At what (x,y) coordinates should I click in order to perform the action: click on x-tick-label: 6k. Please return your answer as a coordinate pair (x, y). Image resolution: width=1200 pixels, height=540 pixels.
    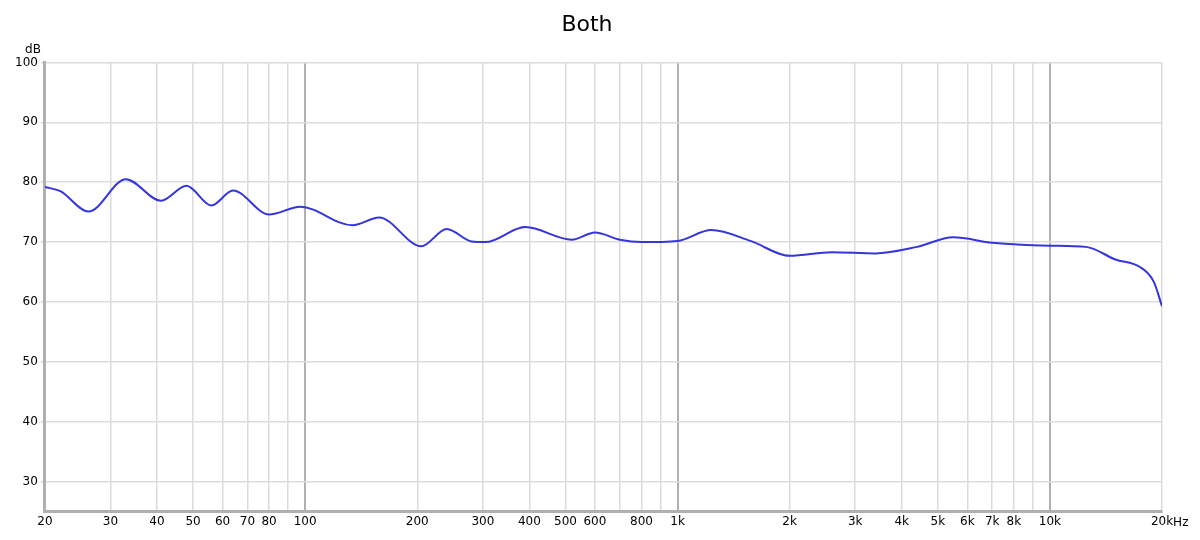
    Looking at the image, I should click on (967, 520).